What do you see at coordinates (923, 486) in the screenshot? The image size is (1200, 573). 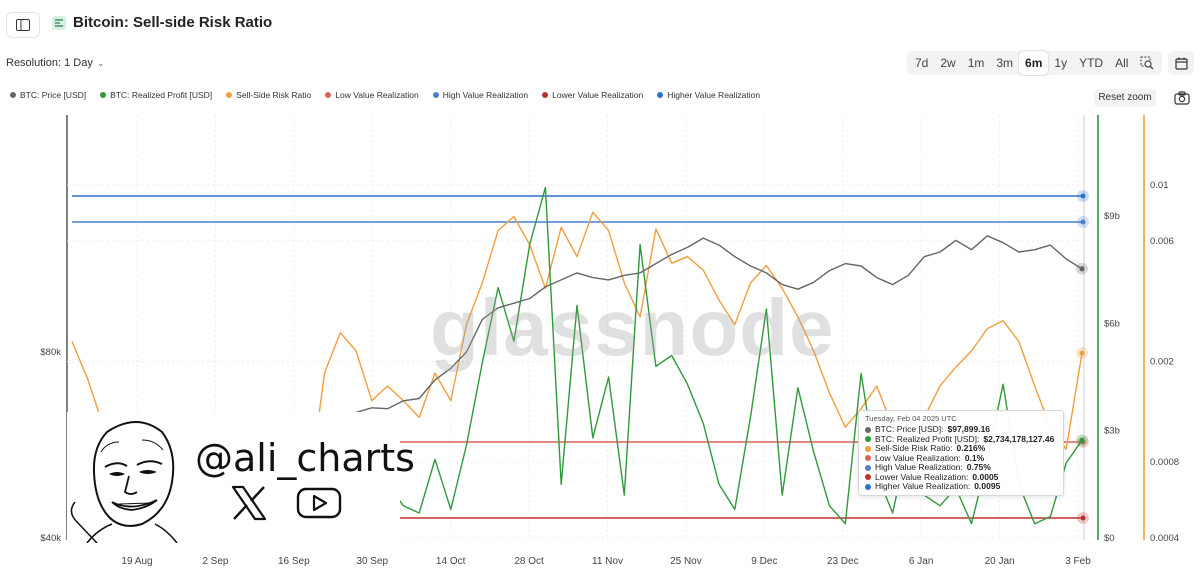 I see `tooltip-label: Higher Value Realization:` at bounding box center [923, 486].